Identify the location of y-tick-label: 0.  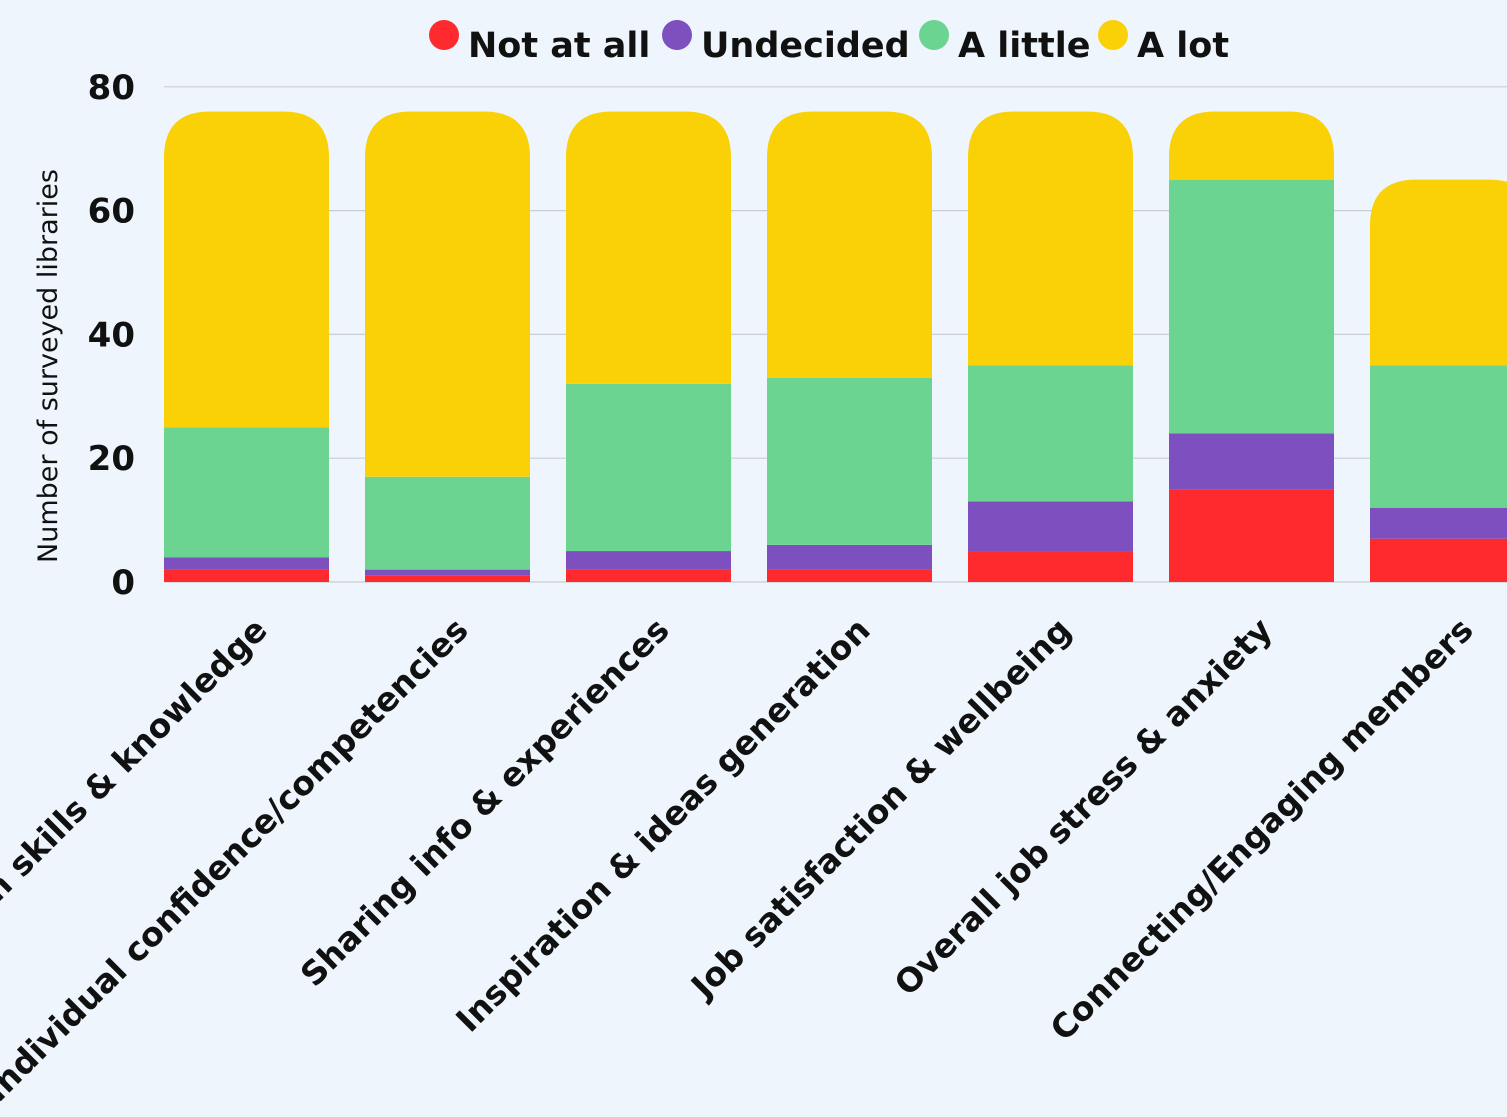
(123, 583).